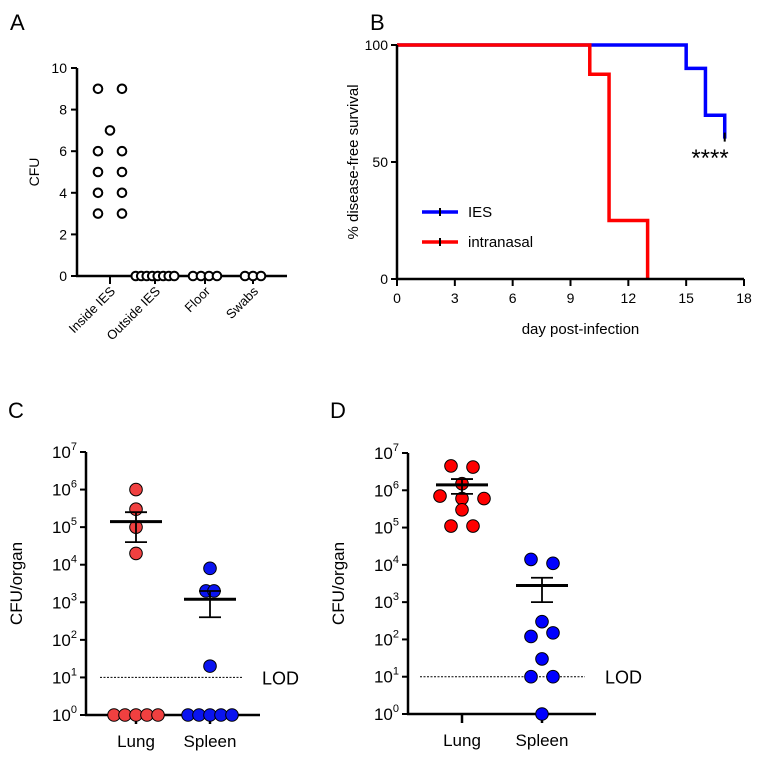  What do you see at coordinates (523, 161) in the screenshot?
I see `survival-line-intranasal` at bounding box center [523, 161].